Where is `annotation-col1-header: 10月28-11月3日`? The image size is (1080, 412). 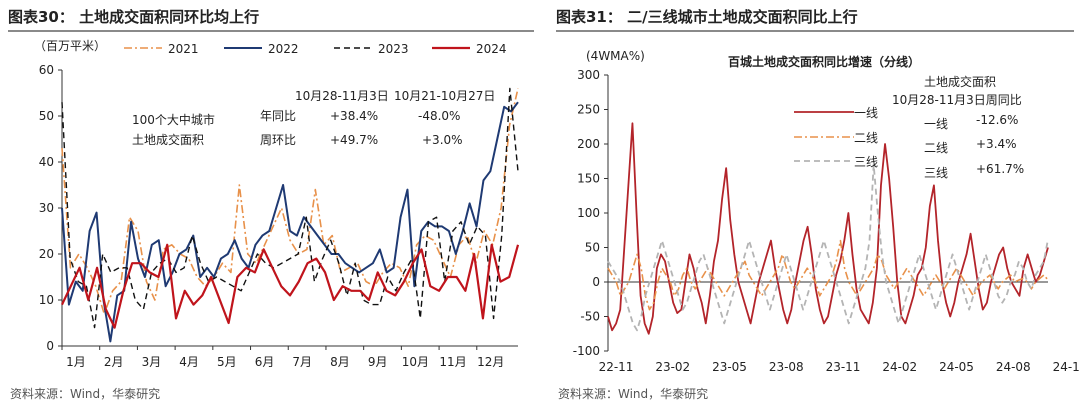 annotation-col1-header: 10月28-11月3日 is located at coordinates (342, 96).